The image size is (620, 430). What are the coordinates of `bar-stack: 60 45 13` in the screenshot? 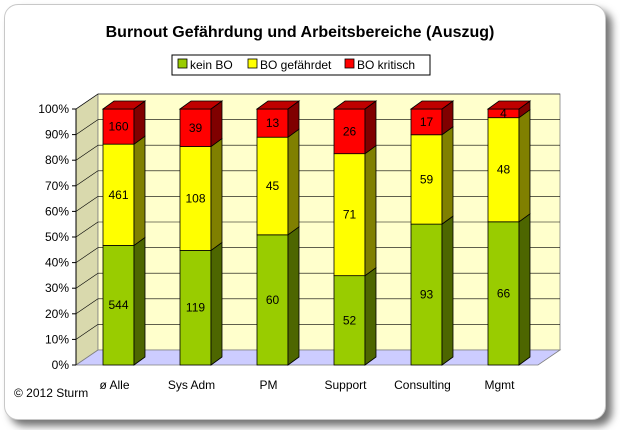 It's located at (278, 233).